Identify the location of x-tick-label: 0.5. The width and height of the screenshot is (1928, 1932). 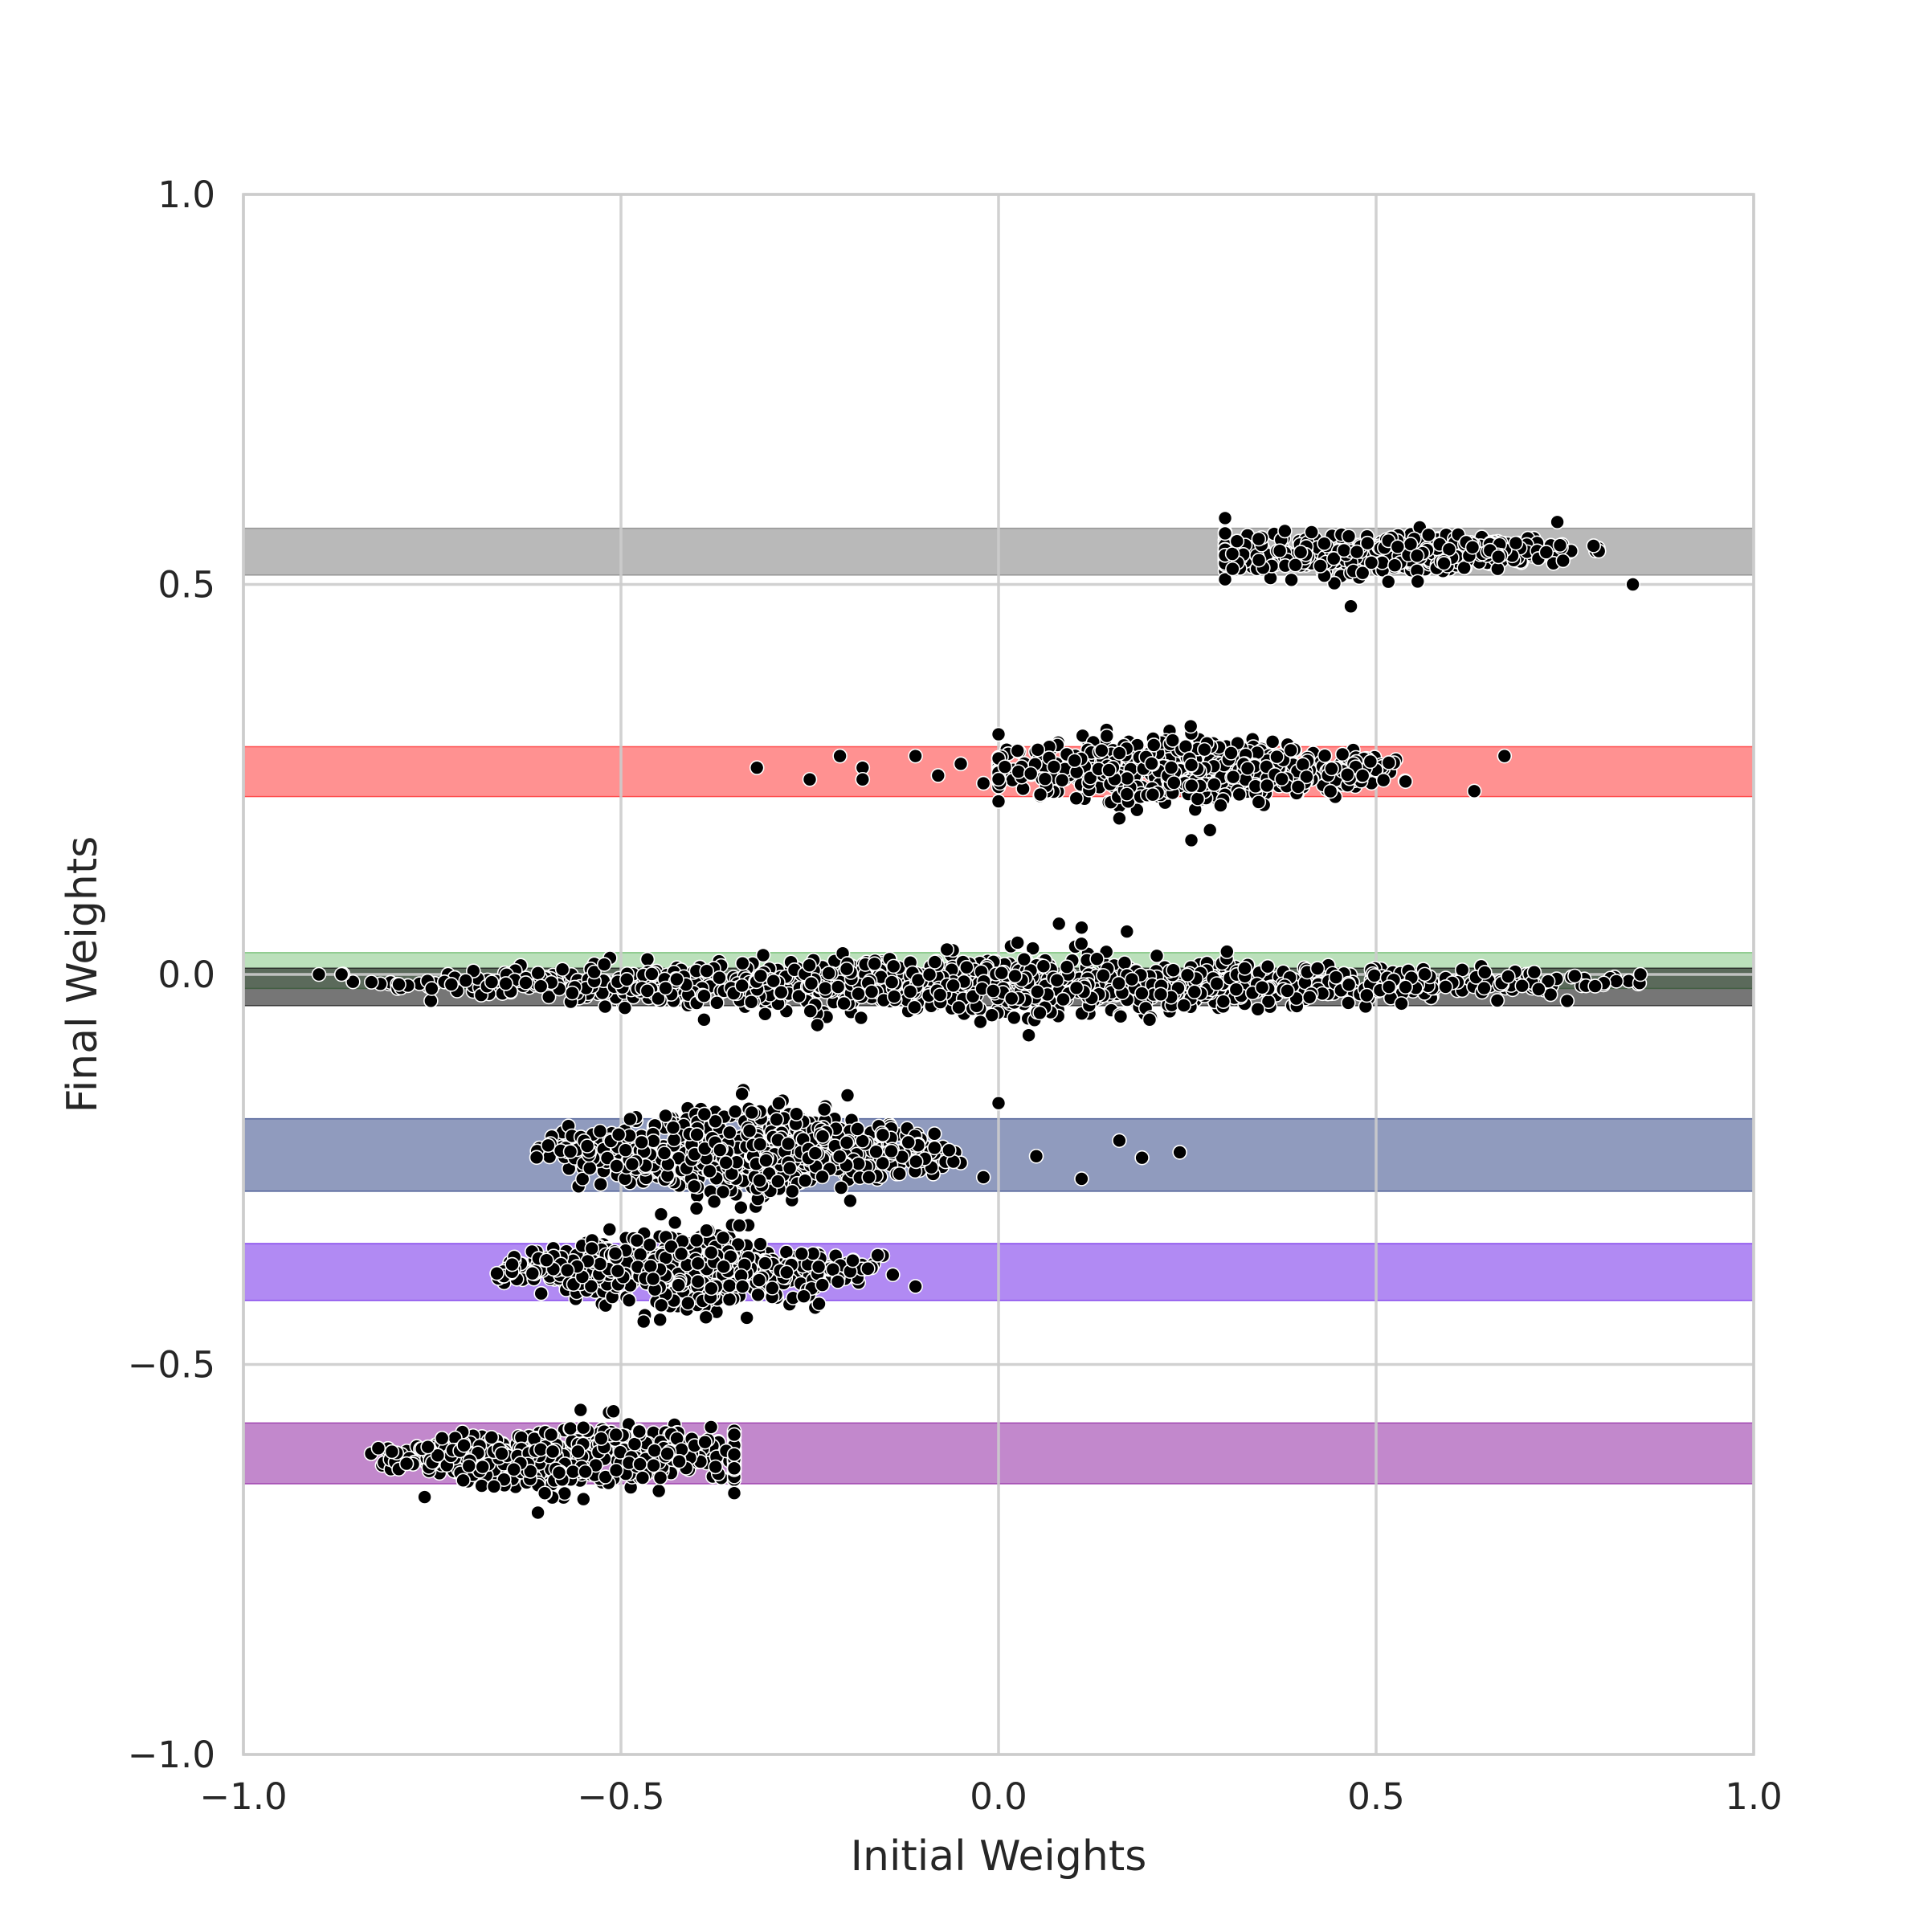
(1376, 1797).